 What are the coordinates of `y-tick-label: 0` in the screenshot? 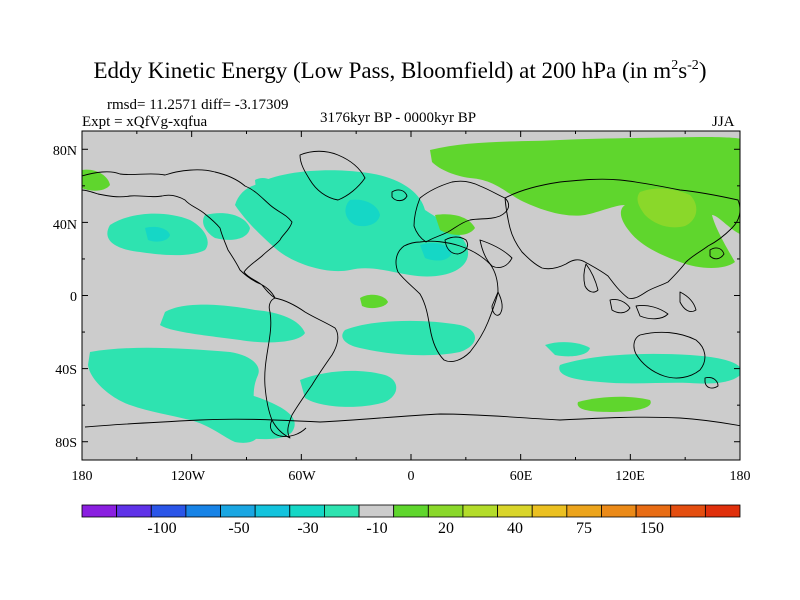 It's located at (73, 297).